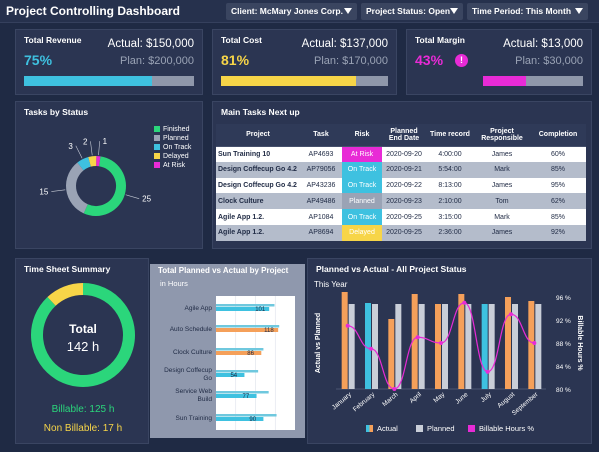 Image resolution: width=599 pixels, height=452 pixels. I want to click on project-cell: Design Coffecup Go 4.2, so click(258, 169).